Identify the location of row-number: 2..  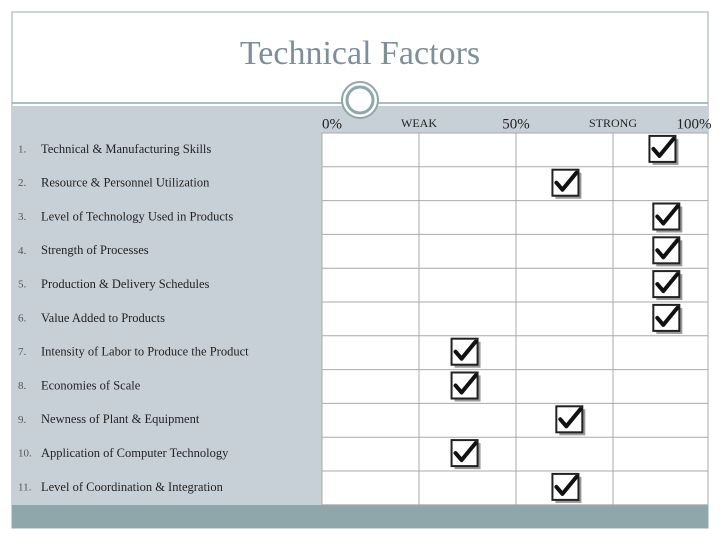
(22, 183).